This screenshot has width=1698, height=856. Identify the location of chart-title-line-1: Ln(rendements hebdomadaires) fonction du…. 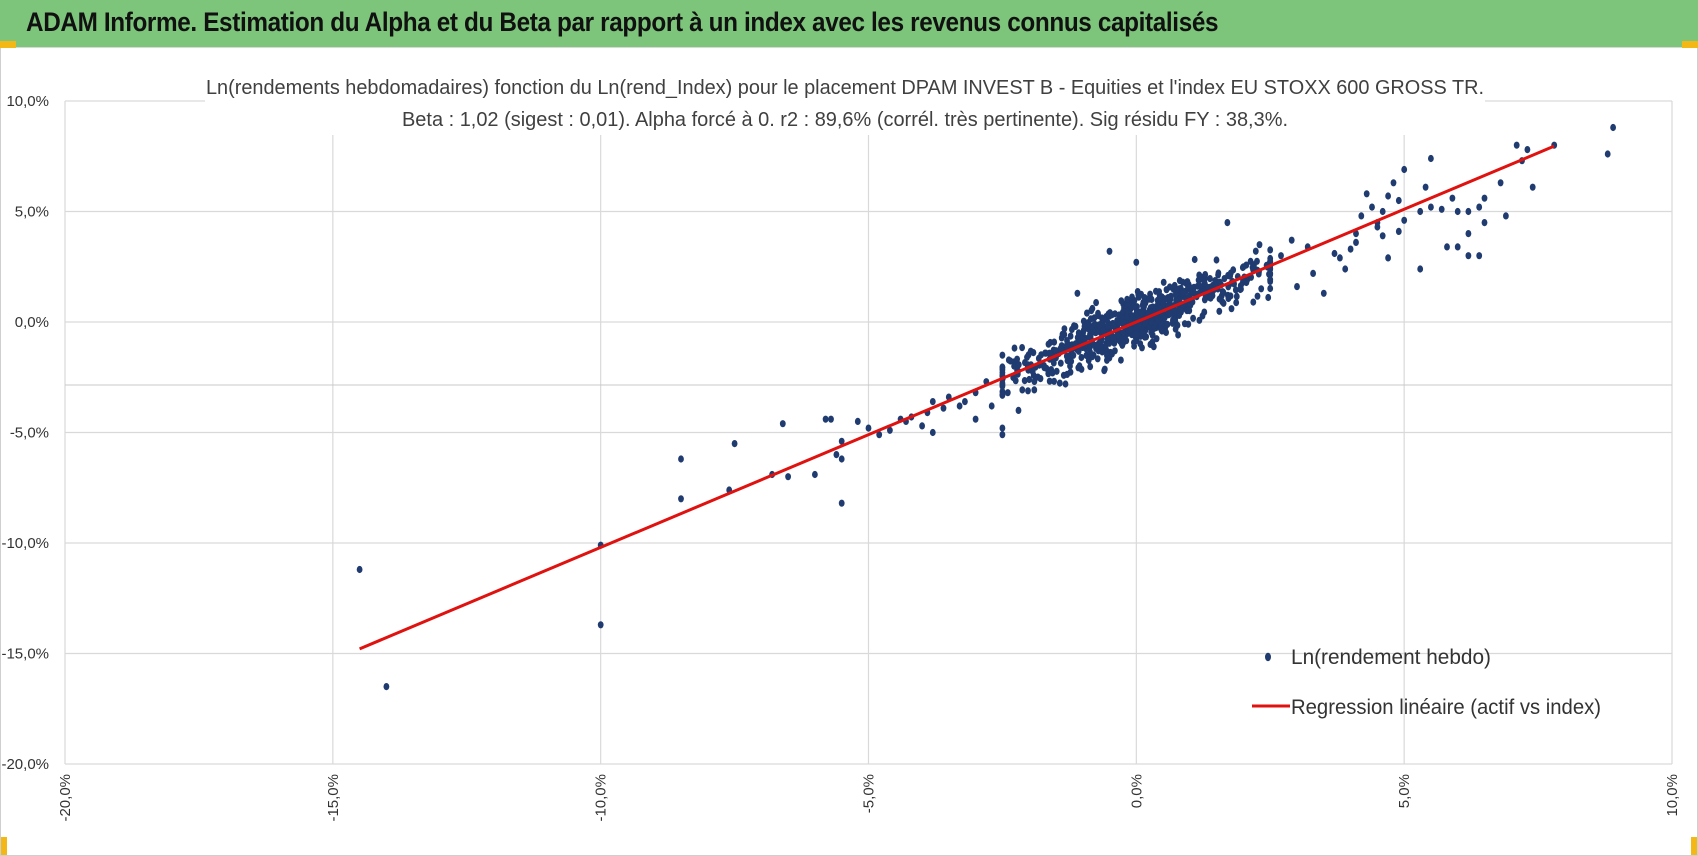
(845, 88).